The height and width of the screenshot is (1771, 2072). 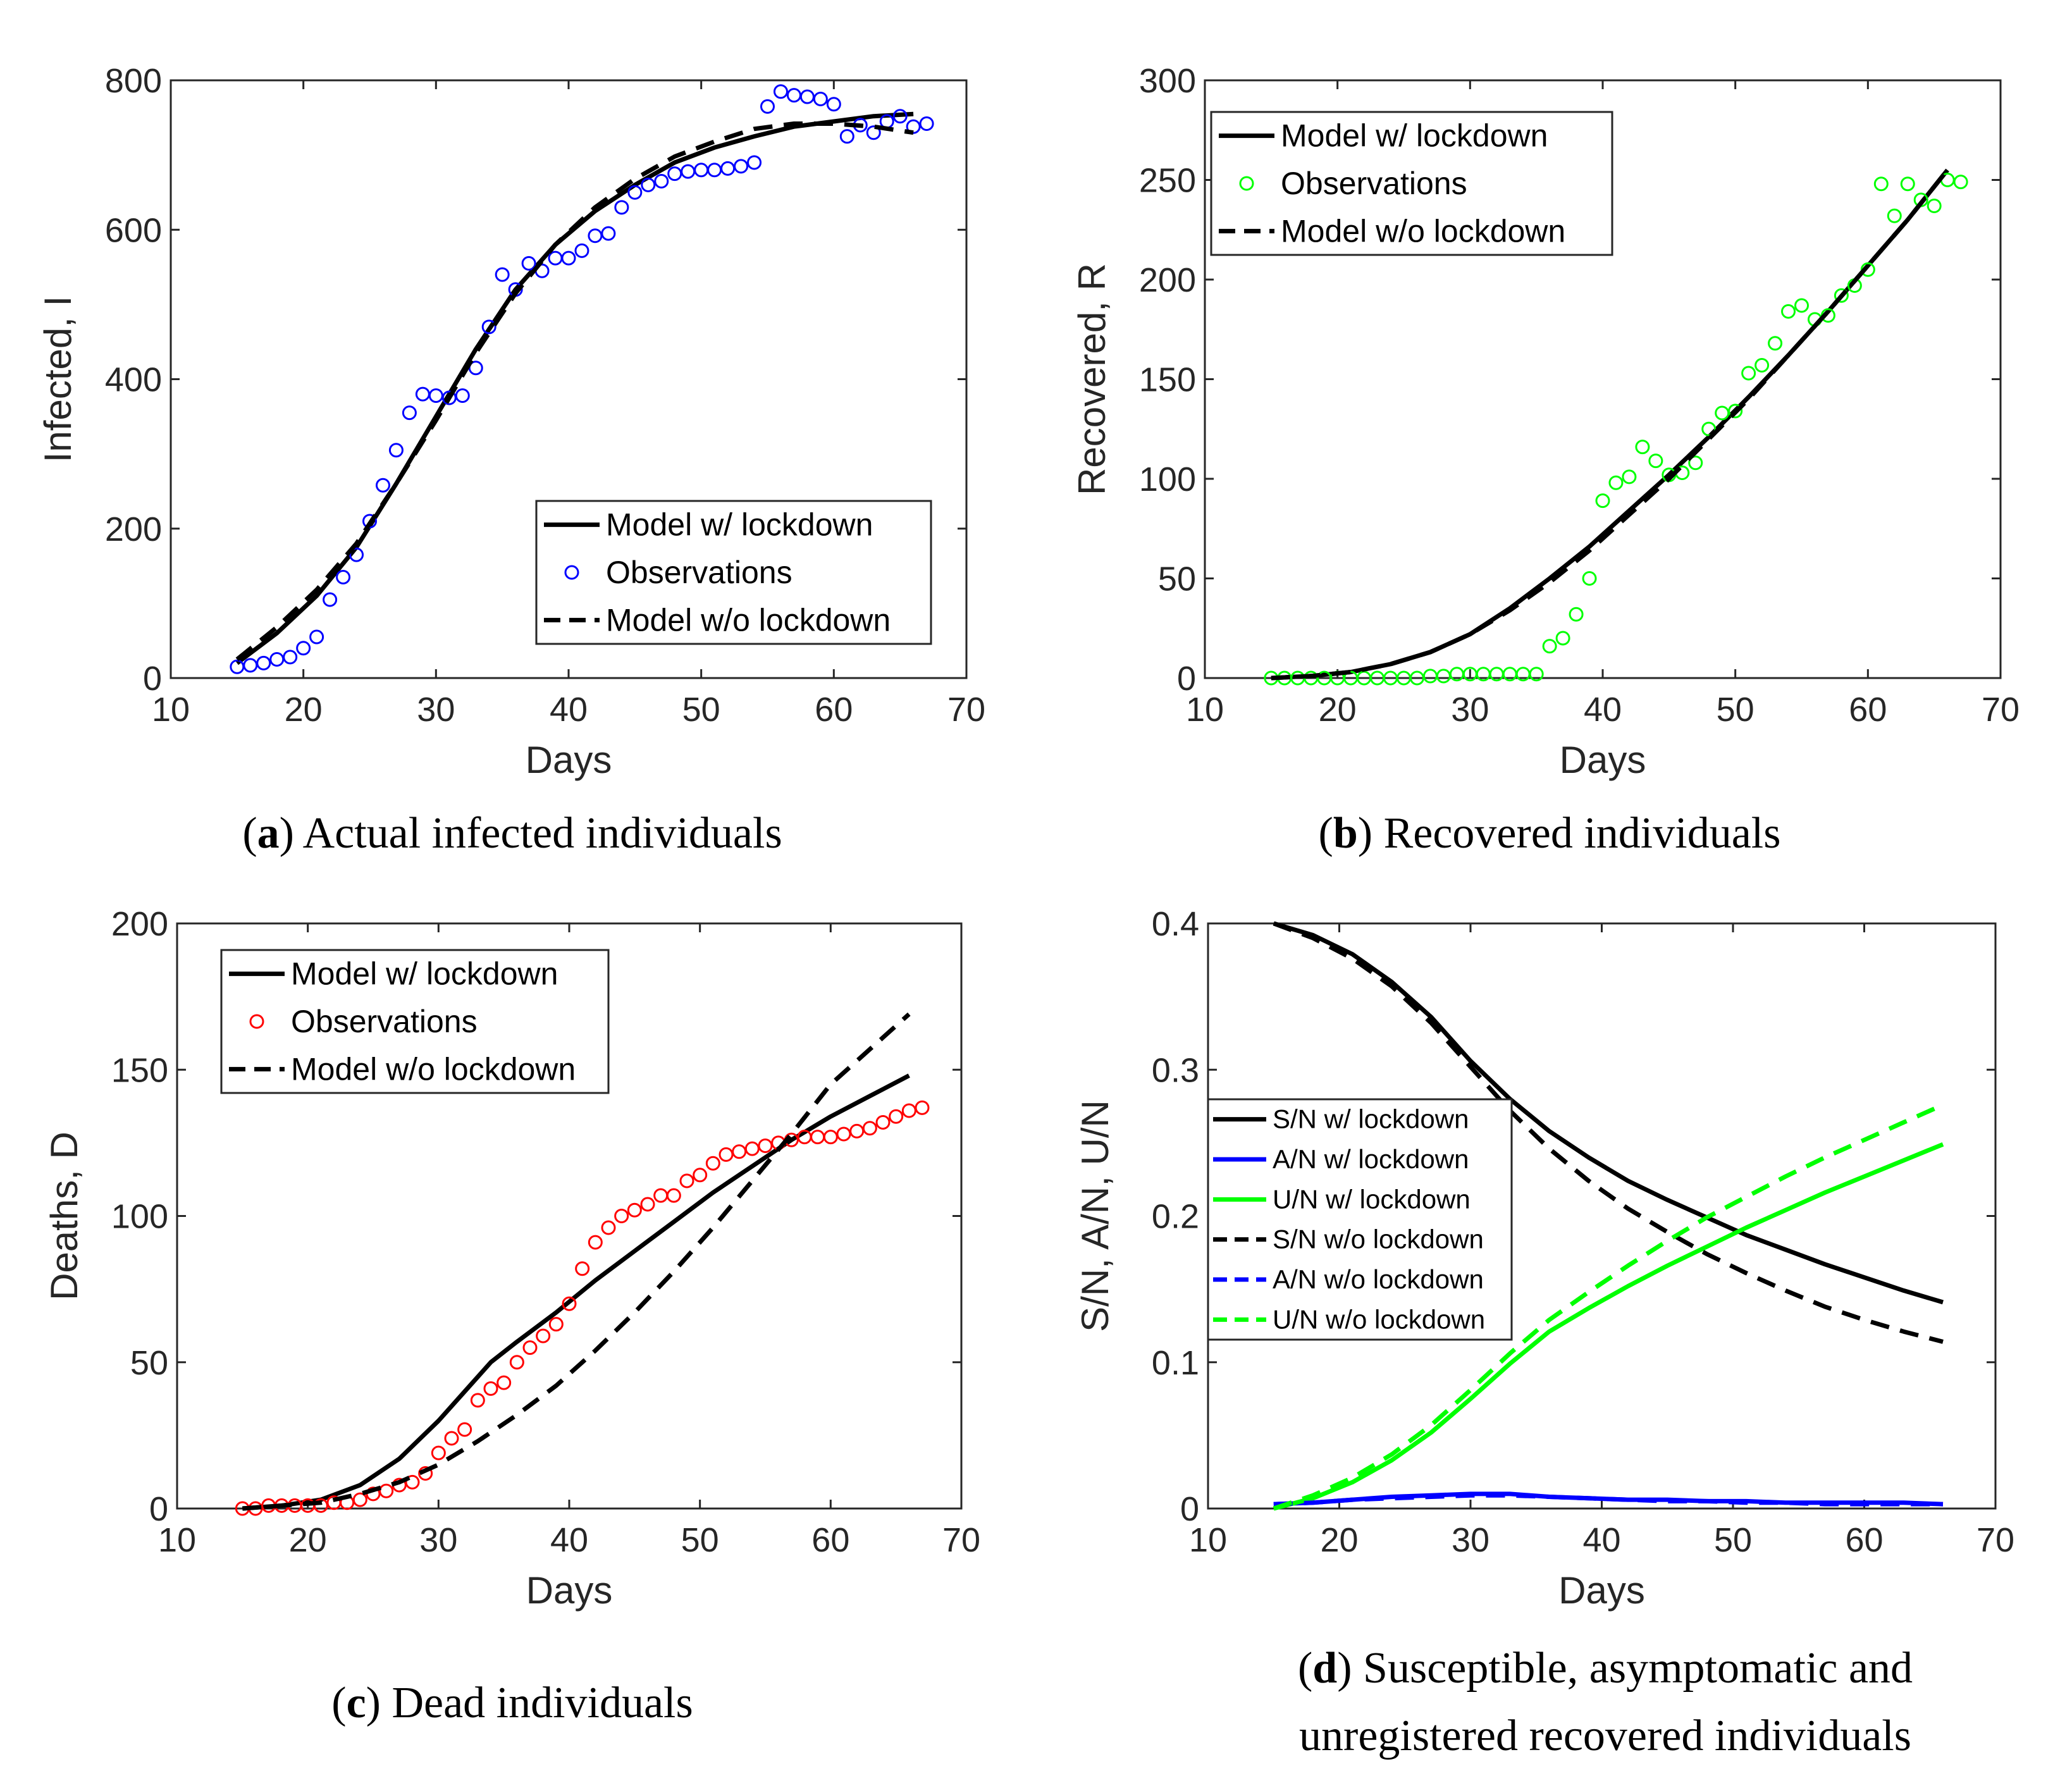 I want to click on caption: (d) Susceptible, asymptomatic and, so click(x=1605, y=1668).